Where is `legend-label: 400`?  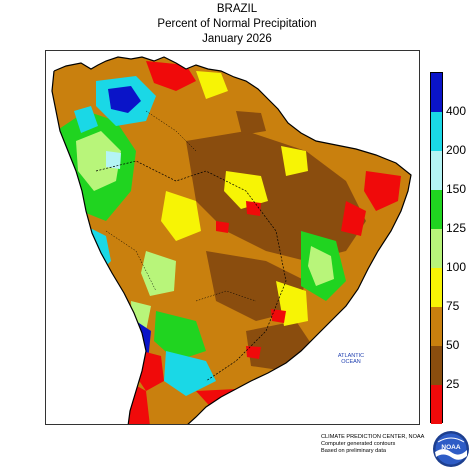
legend-label: 400 is located at coordinates (456, 111).